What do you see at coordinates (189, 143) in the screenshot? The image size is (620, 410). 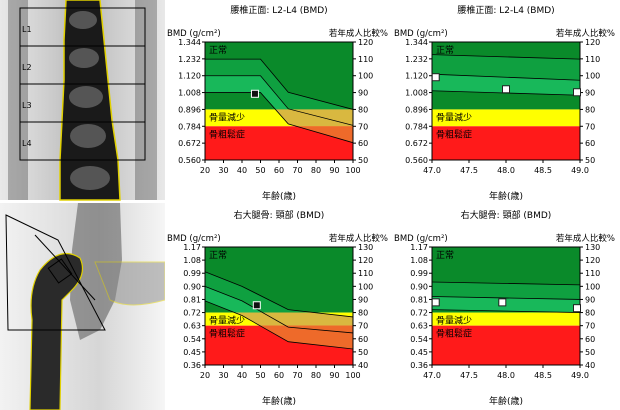 I see `y-tick-label: 0.672` at bounding box center [189, 143].